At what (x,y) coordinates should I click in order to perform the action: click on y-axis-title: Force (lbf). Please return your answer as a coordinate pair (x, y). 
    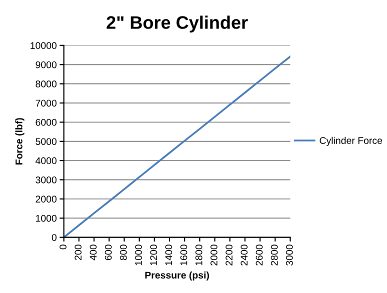
    Looking at the image, I should click on (19, 141).